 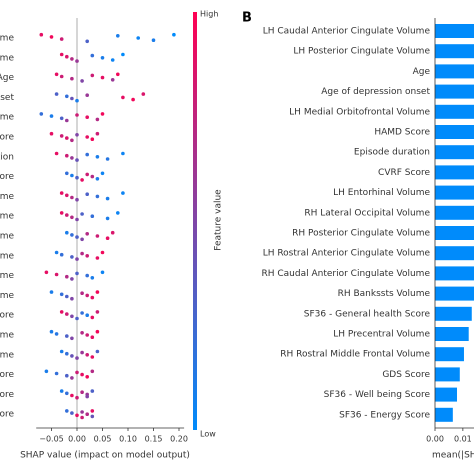 I want to click on y-tick-label: SF36 - General health Score, so click(x=367, y=314).